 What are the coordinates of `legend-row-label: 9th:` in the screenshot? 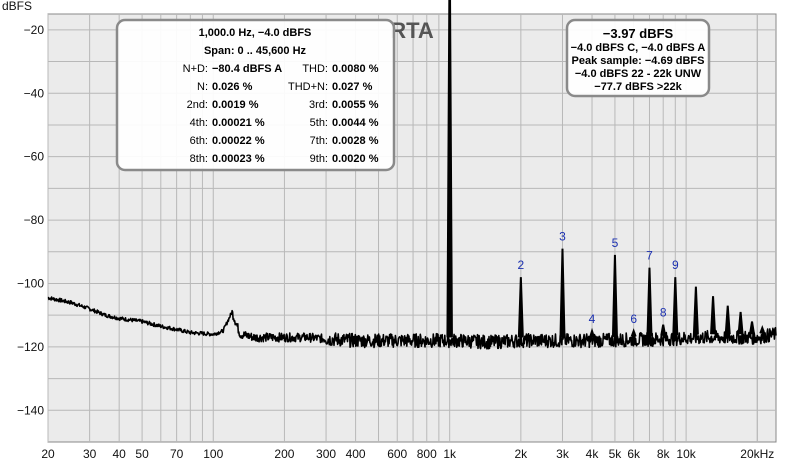 It's located at (319, 159).